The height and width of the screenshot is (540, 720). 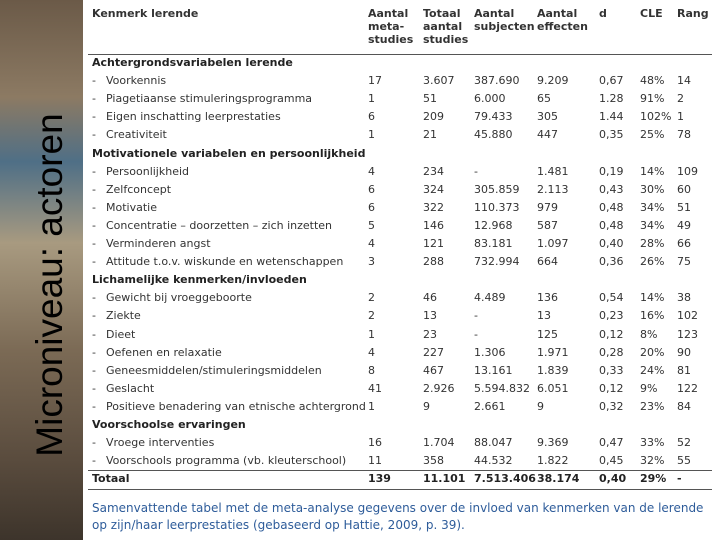 What do you see at coordinates (505, 479) in the screenshot?
I see `total-value: 7.513.406` at bounding box center [505, 479].